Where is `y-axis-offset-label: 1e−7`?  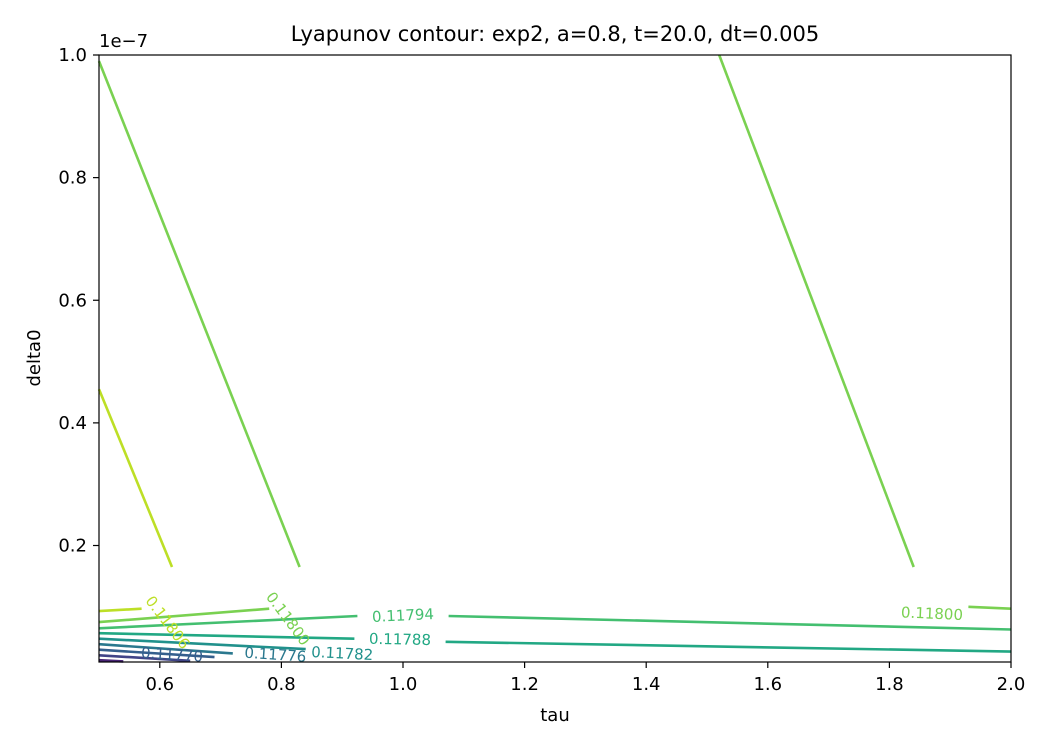 y-axis-offset-label: 1e−7 is located at coordinates (123, 41).